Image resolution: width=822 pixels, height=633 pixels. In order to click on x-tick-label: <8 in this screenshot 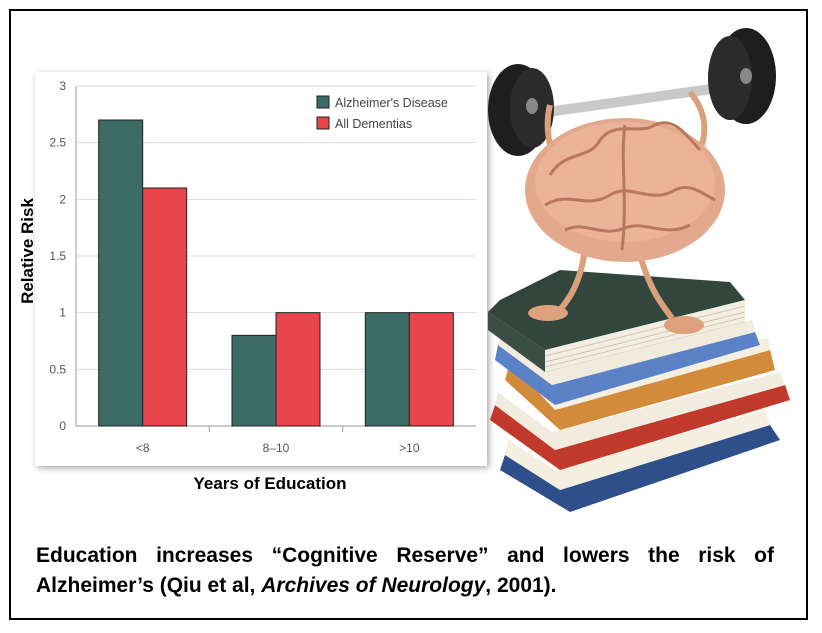, I will do `click(143, 448)`.